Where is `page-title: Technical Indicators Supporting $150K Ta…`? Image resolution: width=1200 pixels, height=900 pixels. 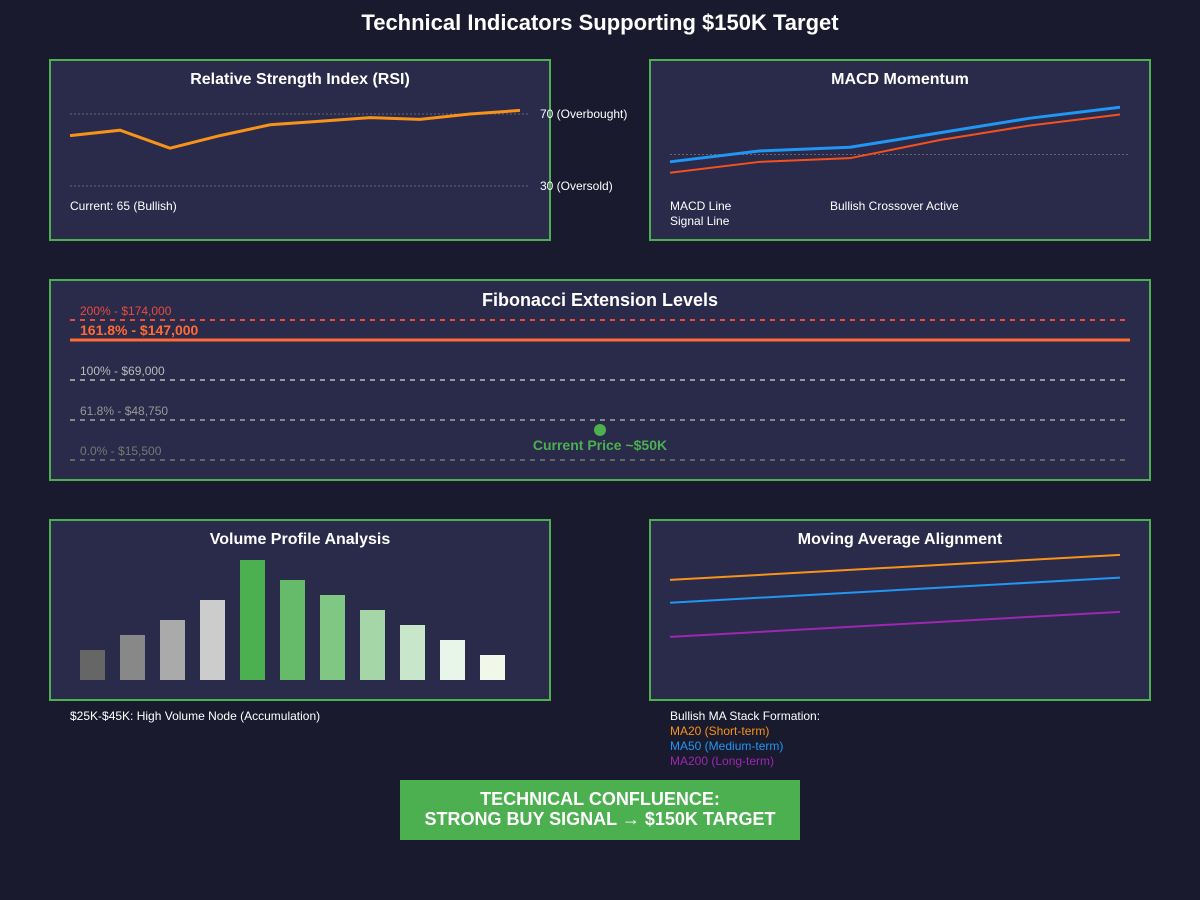 page-title: Technical Indicators Supporting $150K Ta… is located at coordinates (600, 22).